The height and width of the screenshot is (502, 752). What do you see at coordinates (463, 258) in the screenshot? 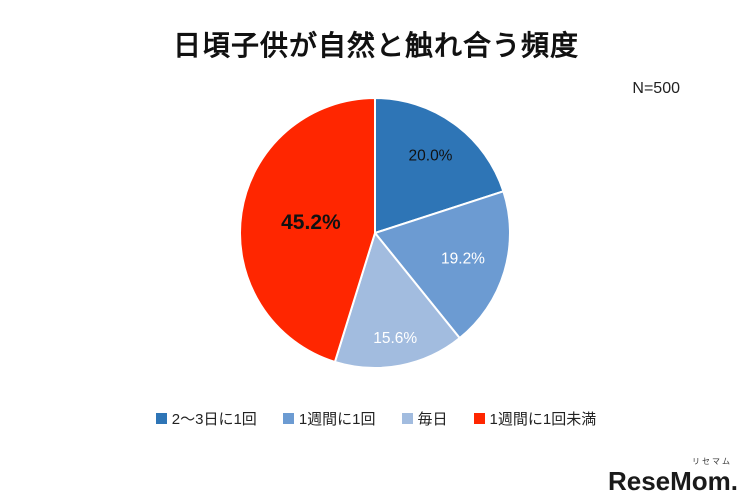
I see `pie-slice-label-1: 19.2%` at bounding box center [463, 258].